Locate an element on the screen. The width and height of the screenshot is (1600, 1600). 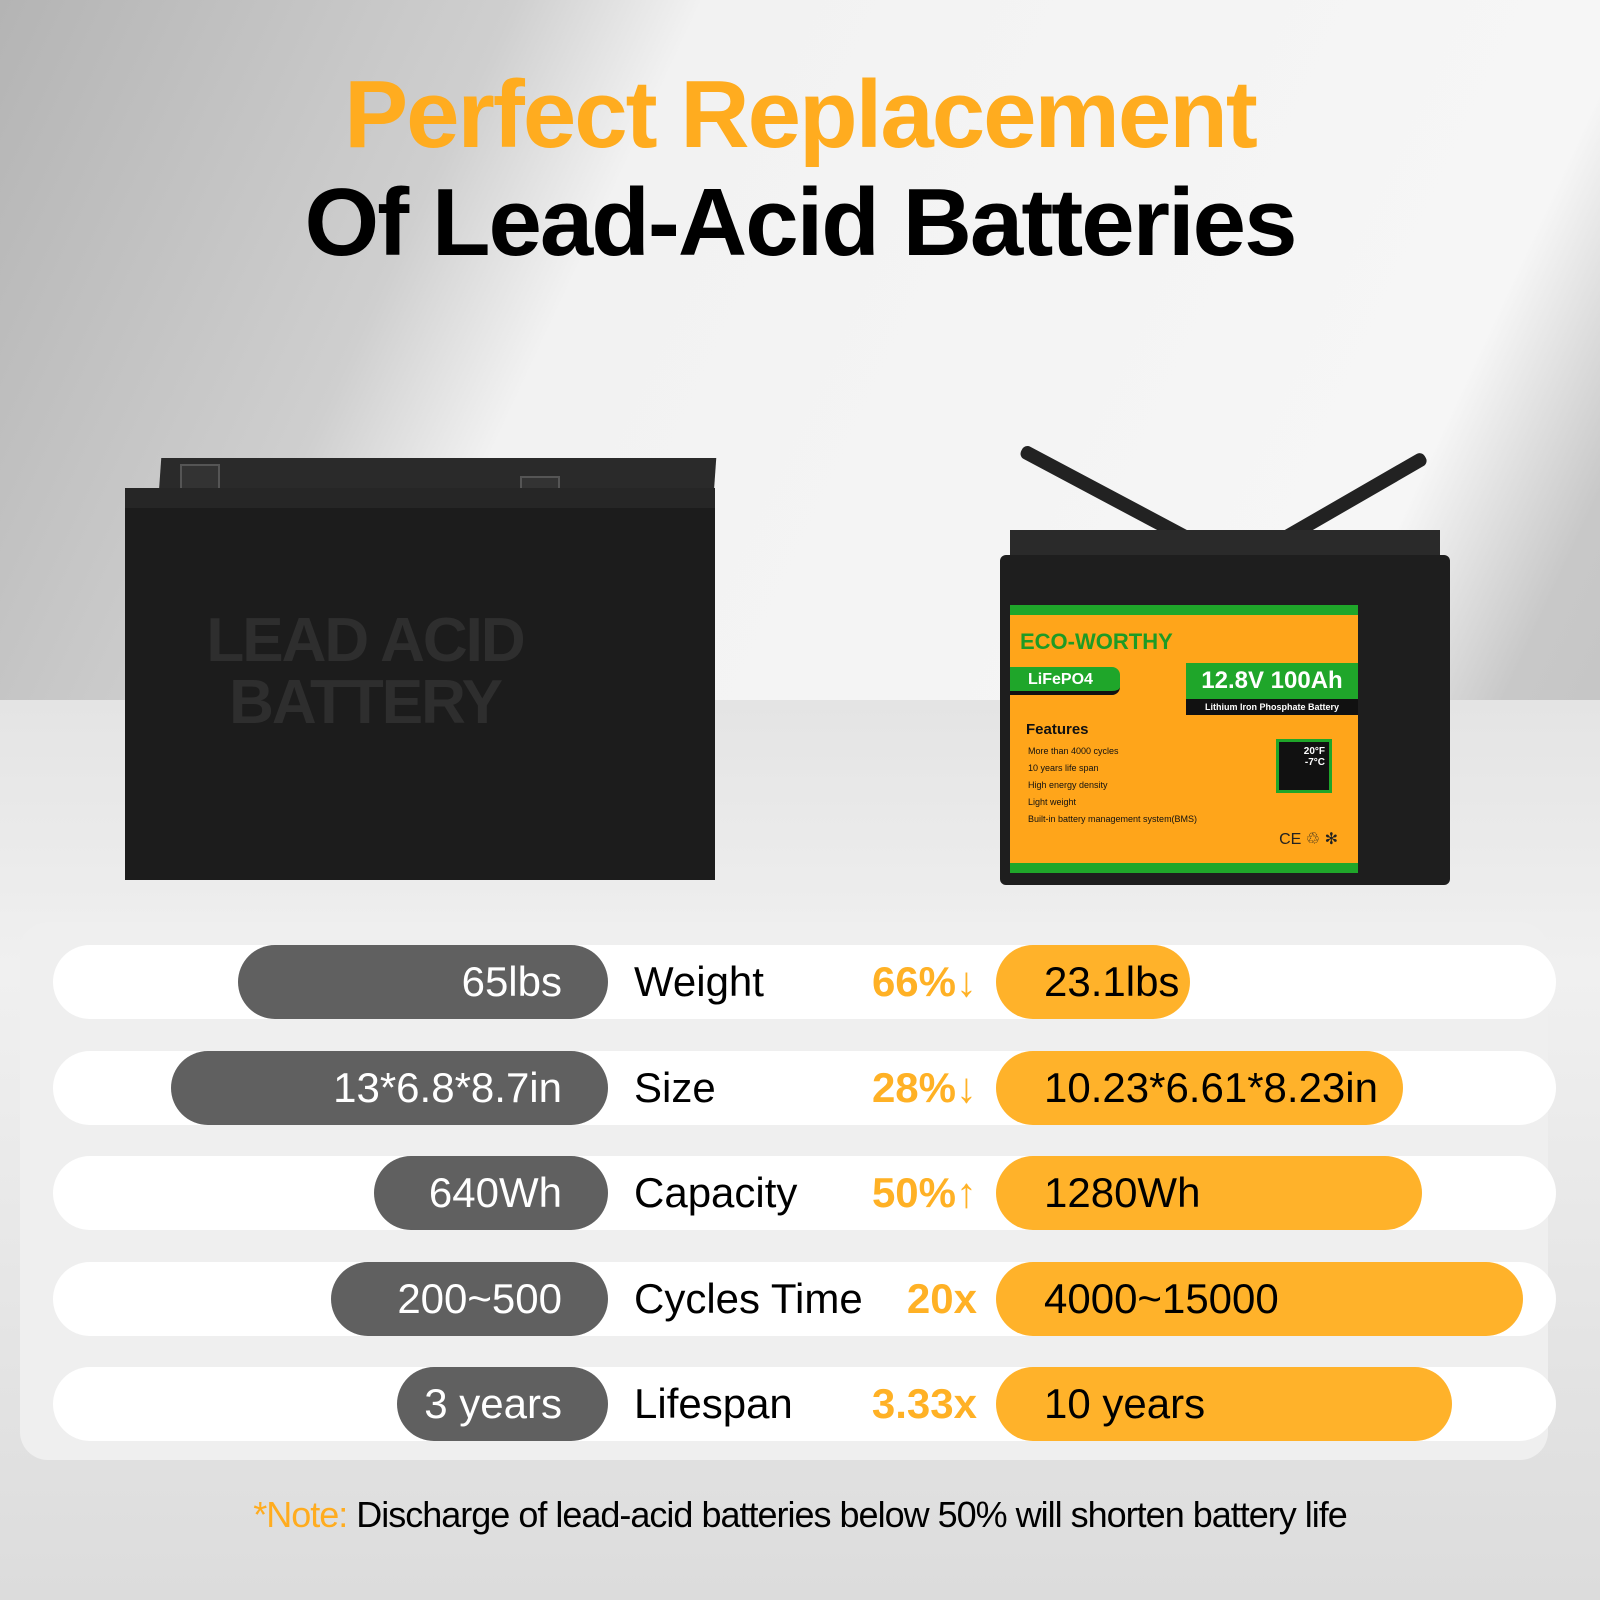
lifepo4-value: 10.23*6.61*8.23in is located at coordinates (1199, 1087).